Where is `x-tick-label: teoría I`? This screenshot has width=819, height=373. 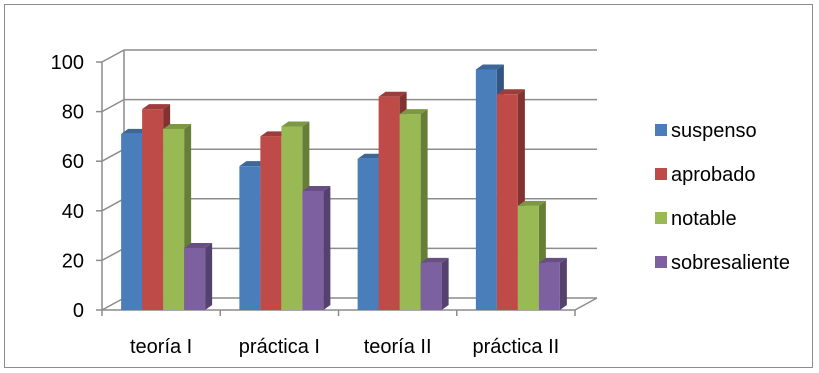 x-tick-label: teoría I is located at coordinates (161, 347).